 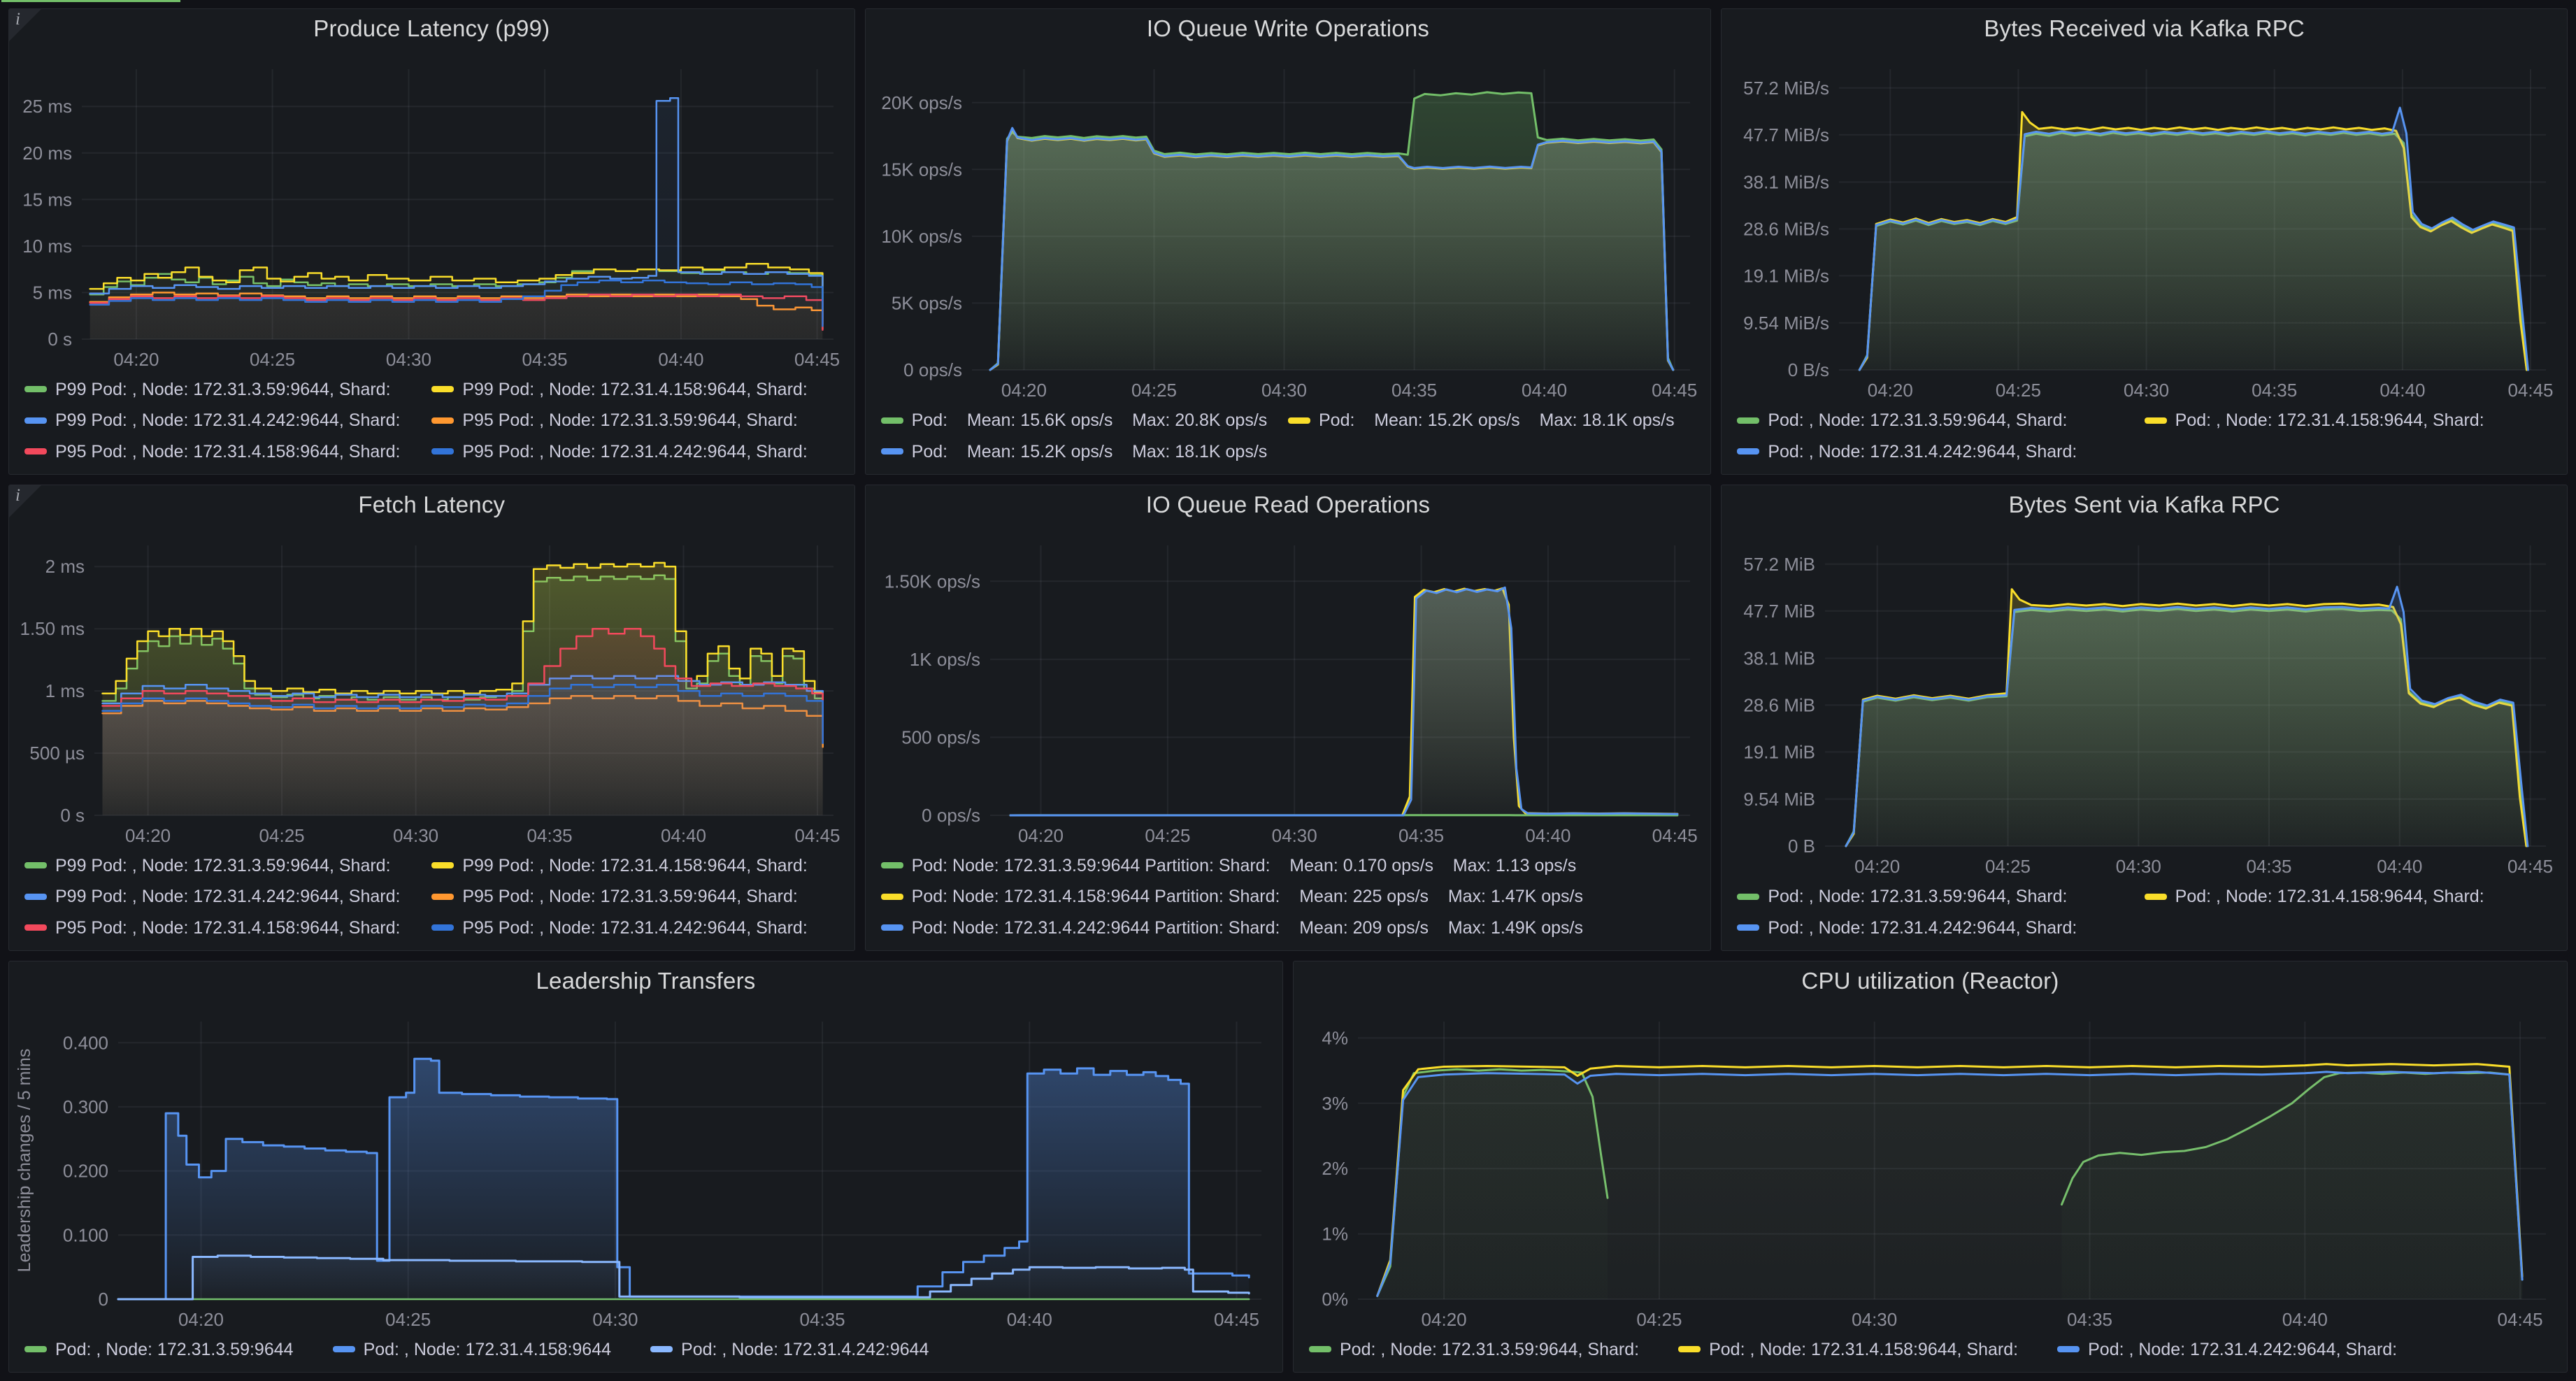 I want to click on legend-label: Pod: , Node: 172.31.4.242:9644, Shard:, so click(x=1922, y=927).